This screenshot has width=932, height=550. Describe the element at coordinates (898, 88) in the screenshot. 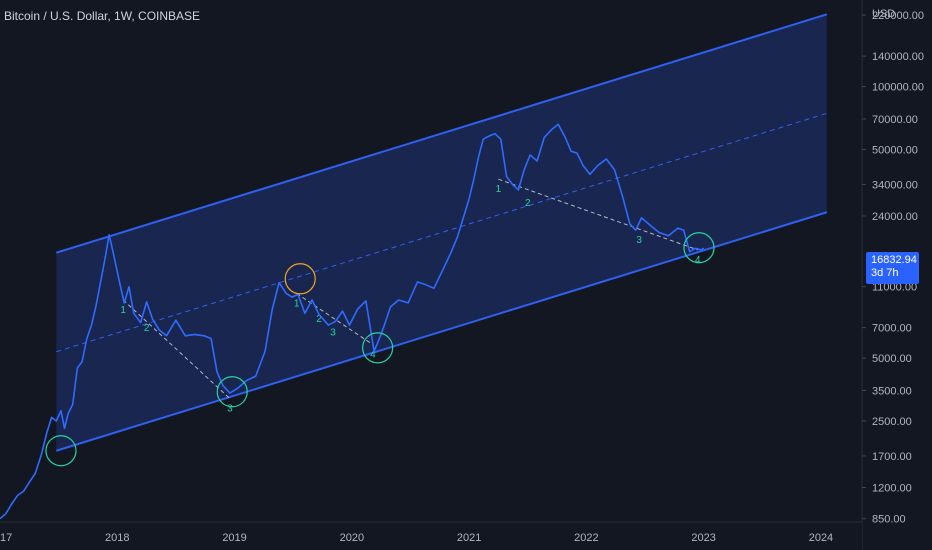

I see `price-tick-label: 100000.00` at that location.